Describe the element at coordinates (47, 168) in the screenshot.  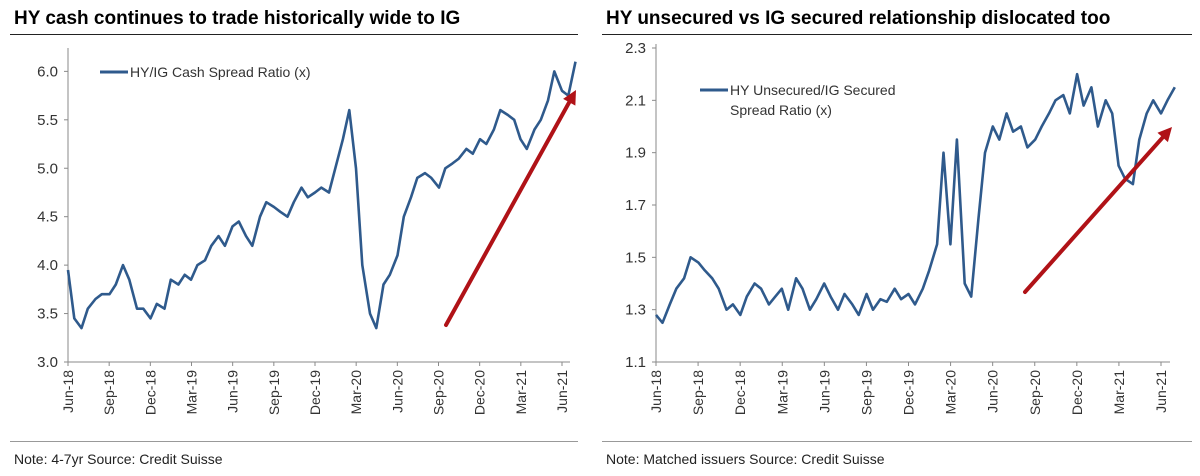
I see `y-tick-label: 5.0` at that location.